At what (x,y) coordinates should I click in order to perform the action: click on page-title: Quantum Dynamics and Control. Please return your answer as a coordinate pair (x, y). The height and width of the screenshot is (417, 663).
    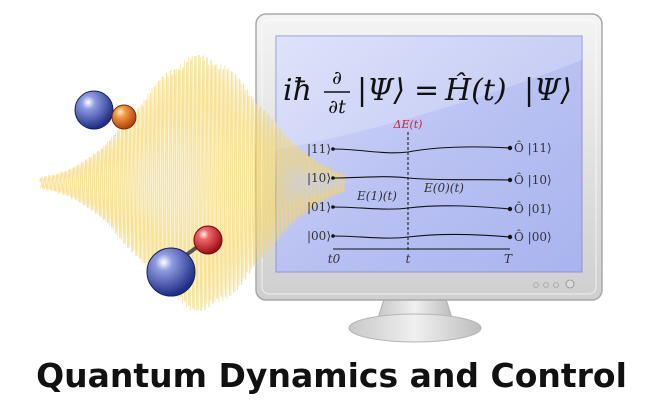
    Looking at the image, I should click on (331, 375).